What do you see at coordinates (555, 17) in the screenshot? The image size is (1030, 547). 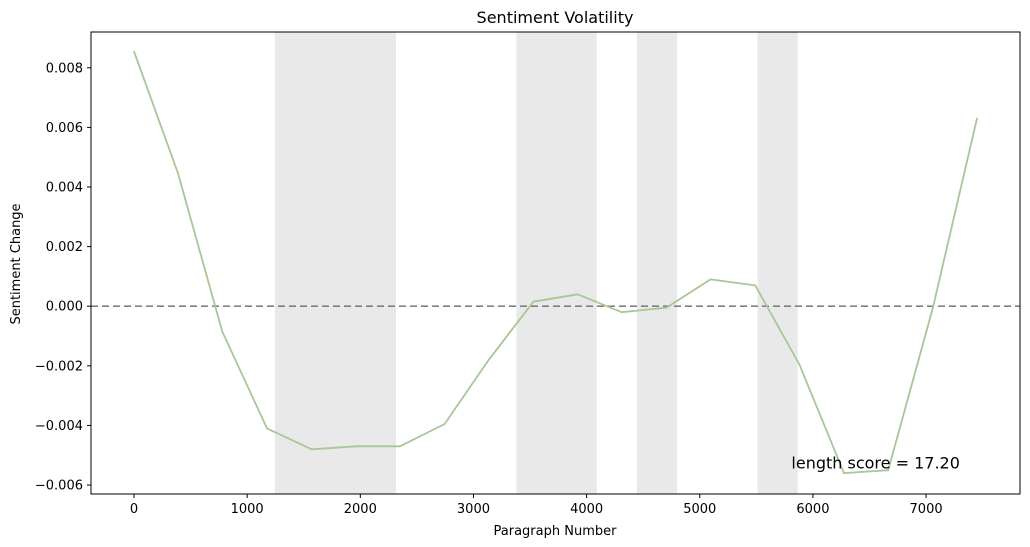 I see `chart-title: Sentiment Volatility` at bounding box center [555, 17].